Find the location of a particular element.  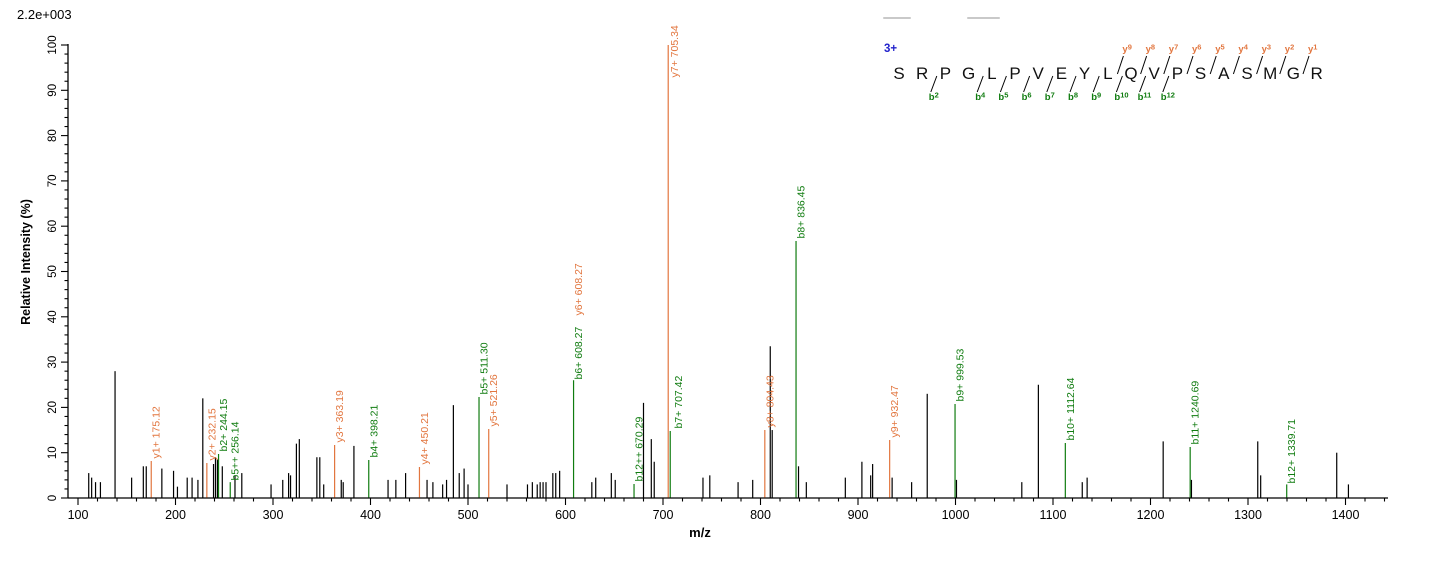

y-axis-ticks: 0 10 20 30 40 50 60 70 80 90 100 is located at coordinates (57, 268).